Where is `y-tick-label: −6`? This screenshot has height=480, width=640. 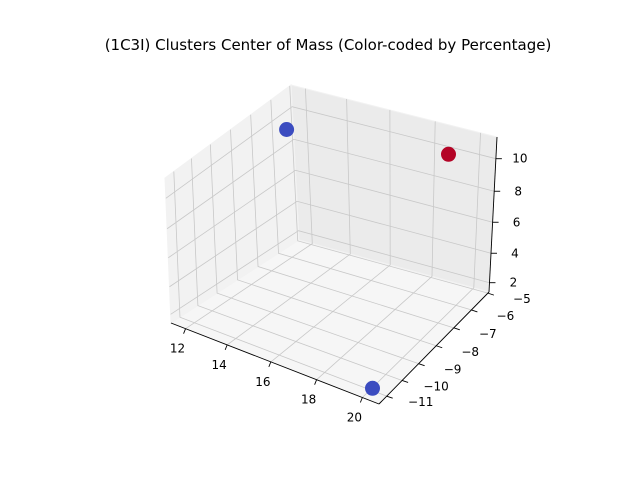 y-tick-label: −6 is located at coordinates (506, 316).